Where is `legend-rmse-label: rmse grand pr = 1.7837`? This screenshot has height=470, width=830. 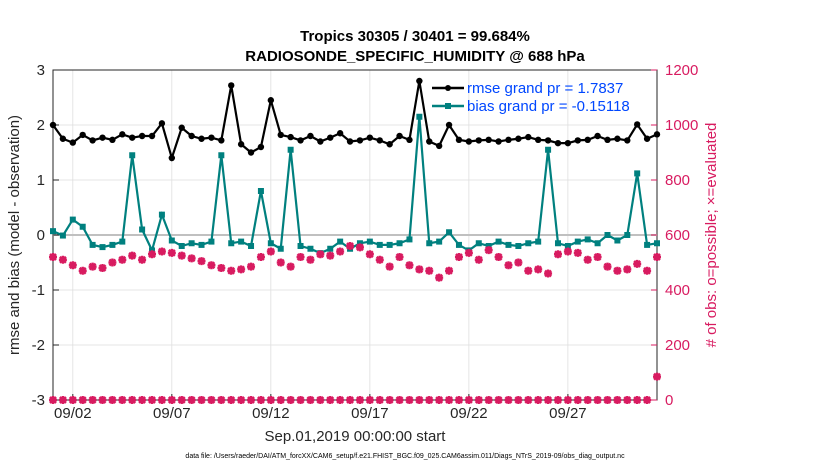 legend-rmse-label: rmse grand pr = 1.7837 is located at coordinates (545, 88).